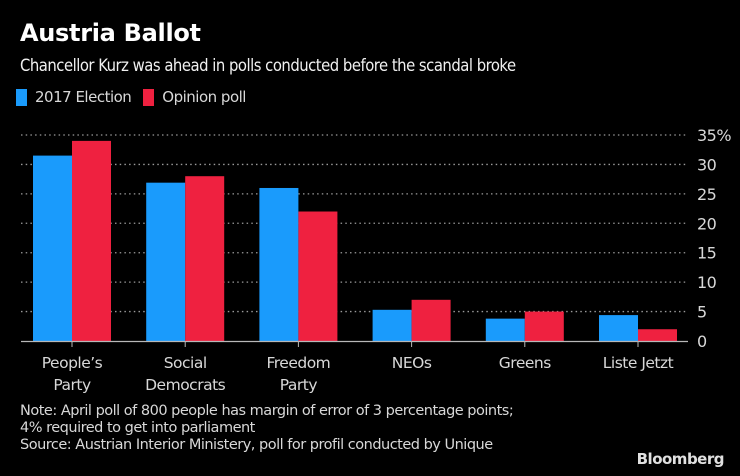  What do you see at coordinates (657, 335) in the screenshot?
I see `bar-opinion-poll-liste-jetzt` at bounding box center [657, 335].